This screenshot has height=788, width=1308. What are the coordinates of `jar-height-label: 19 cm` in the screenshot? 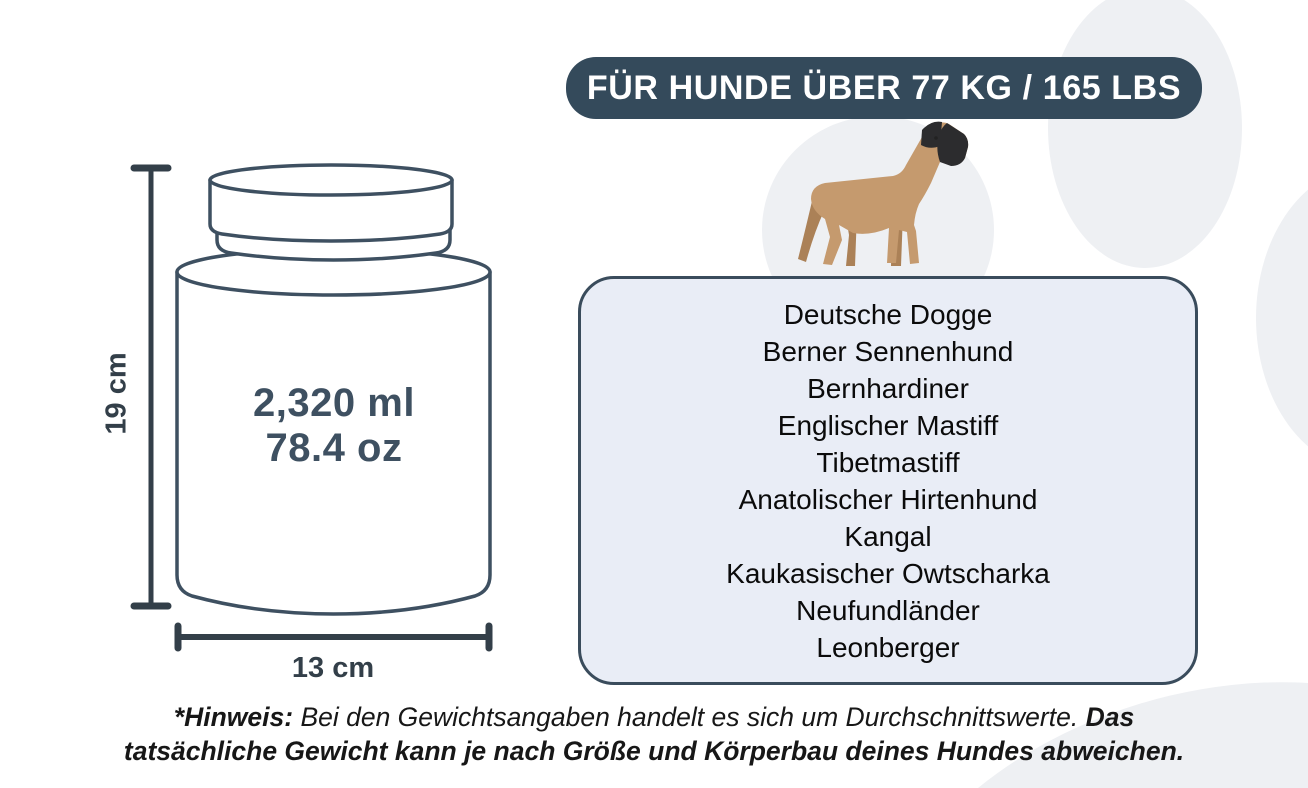 It's located at (116, 393).